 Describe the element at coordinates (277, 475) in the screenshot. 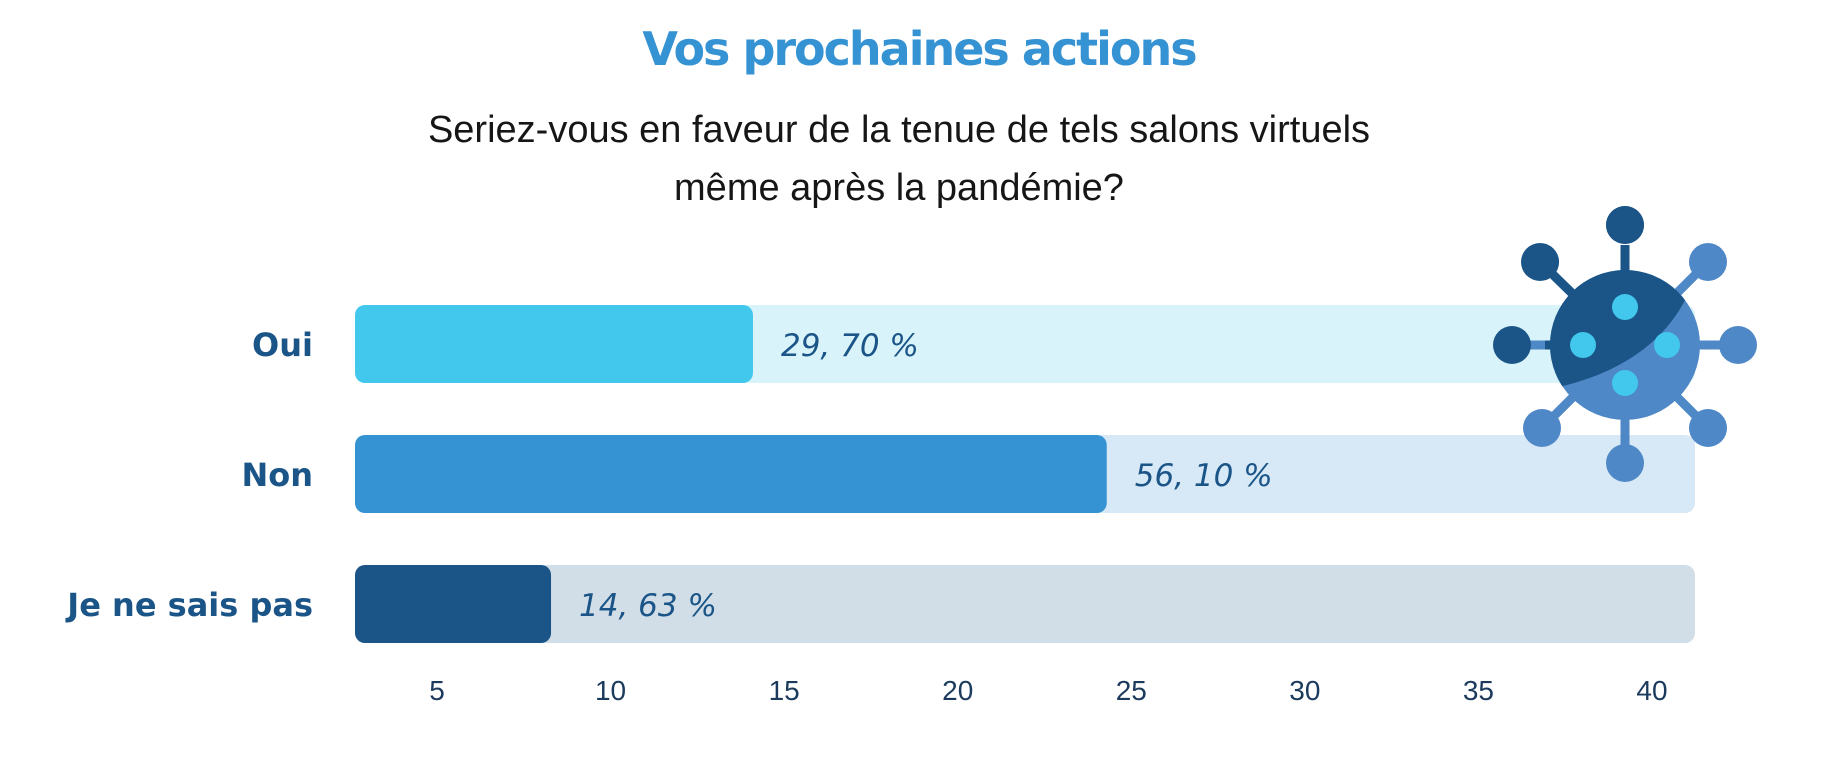

I see `category-label: Non` at that location.